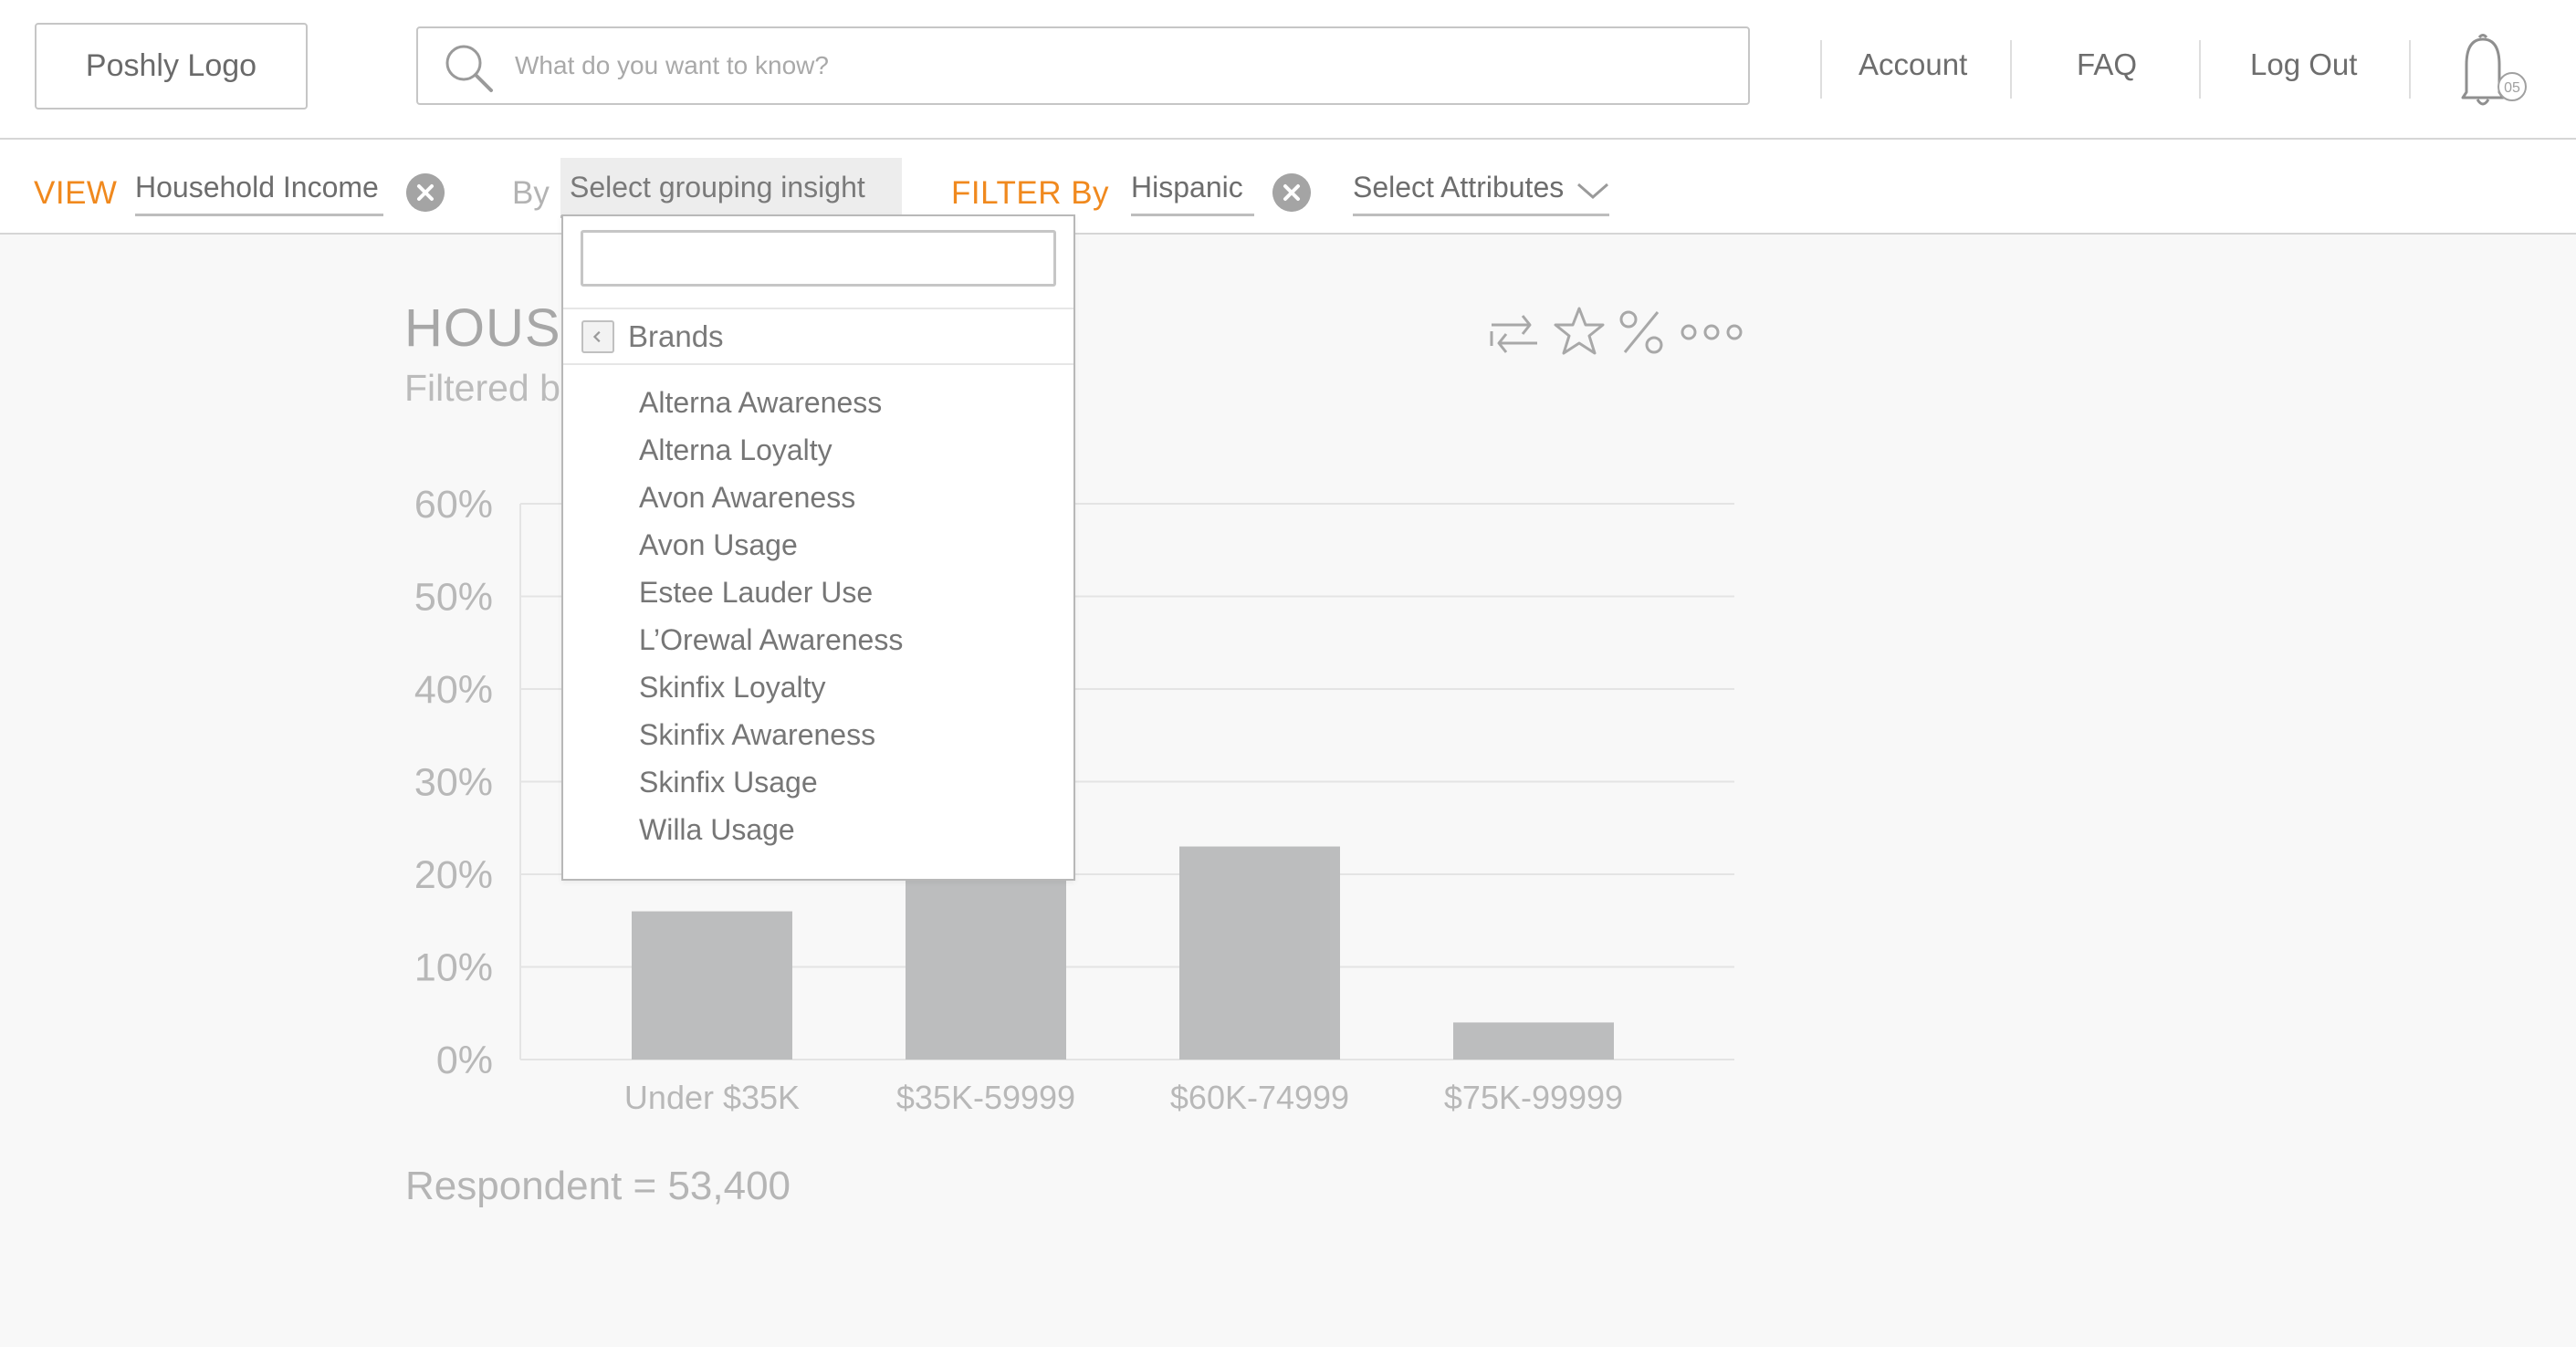 Image resolution: width=2576 pixels, height=1347 pixels. What do you see at coordinates (736, 450) in the screenshot?
I see `dropdown-item: Alterna Loyalty` at bounding box center [736, 450].